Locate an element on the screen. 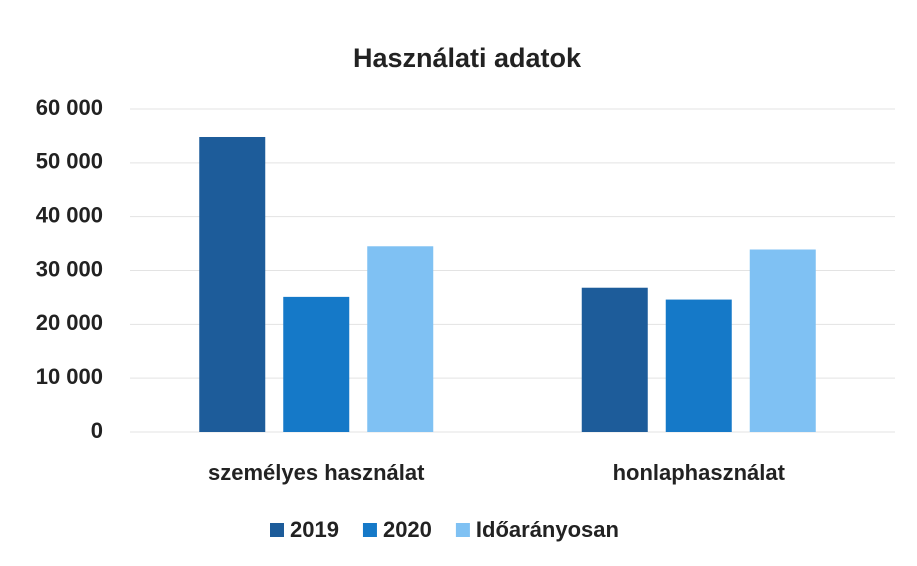  y-tick-label: 40 000 is located at coordinates (69, 214).